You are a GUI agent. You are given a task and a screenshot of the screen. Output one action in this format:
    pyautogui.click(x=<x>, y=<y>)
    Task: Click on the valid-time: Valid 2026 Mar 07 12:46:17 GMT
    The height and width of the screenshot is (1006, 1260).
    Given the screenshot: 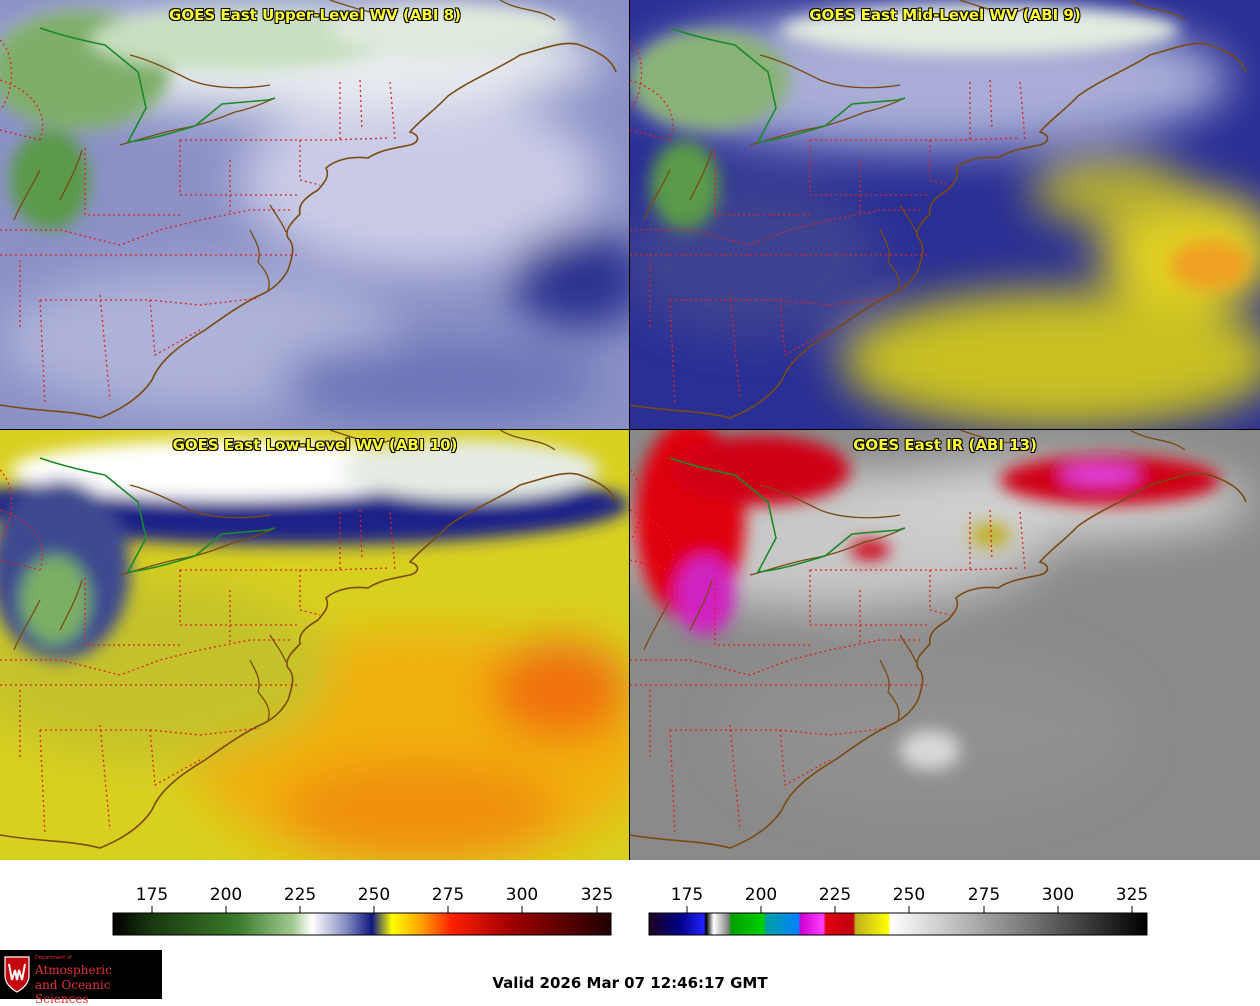 What is the action you would take?
    pyautogui.click(x=630, y=983)
    